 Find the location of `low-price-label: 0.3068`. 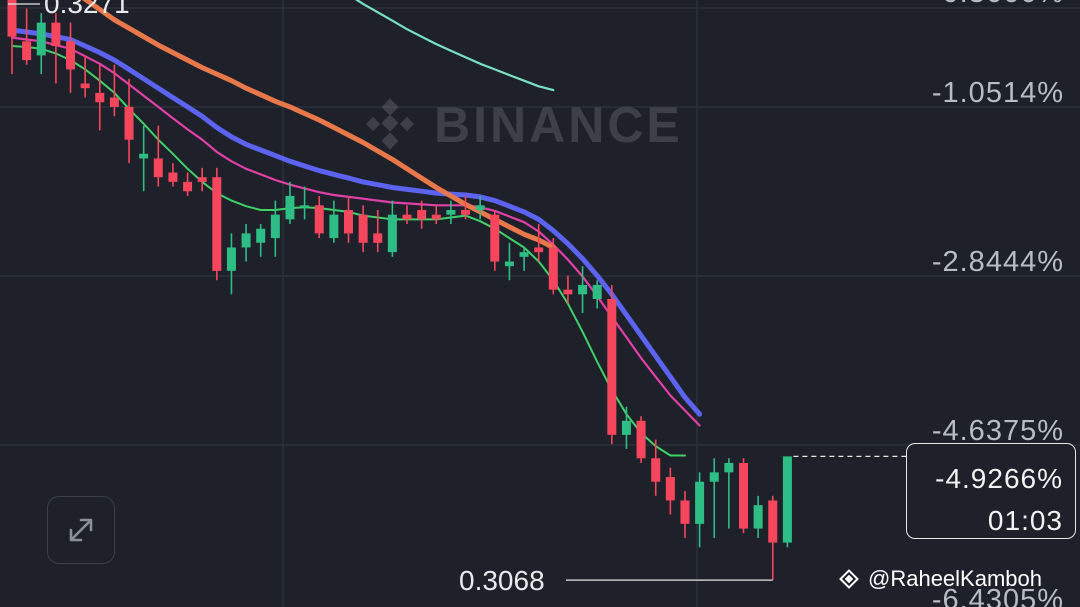

low-price-label: 0.3068 is located at coordinates (502, 580).